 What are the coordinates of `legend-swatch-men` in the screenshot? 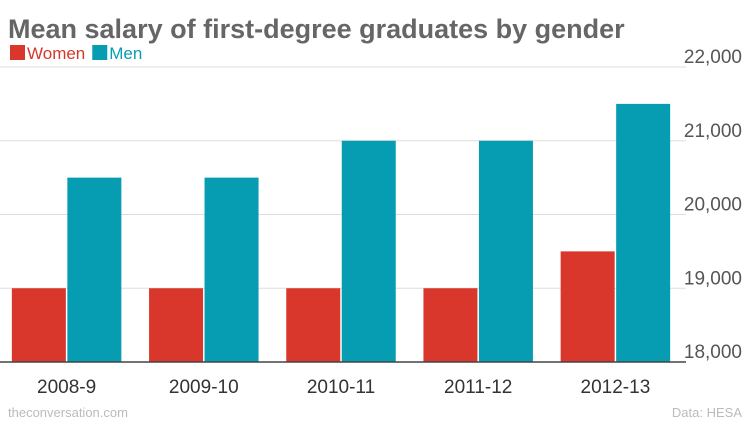 It's located at (100, 52).